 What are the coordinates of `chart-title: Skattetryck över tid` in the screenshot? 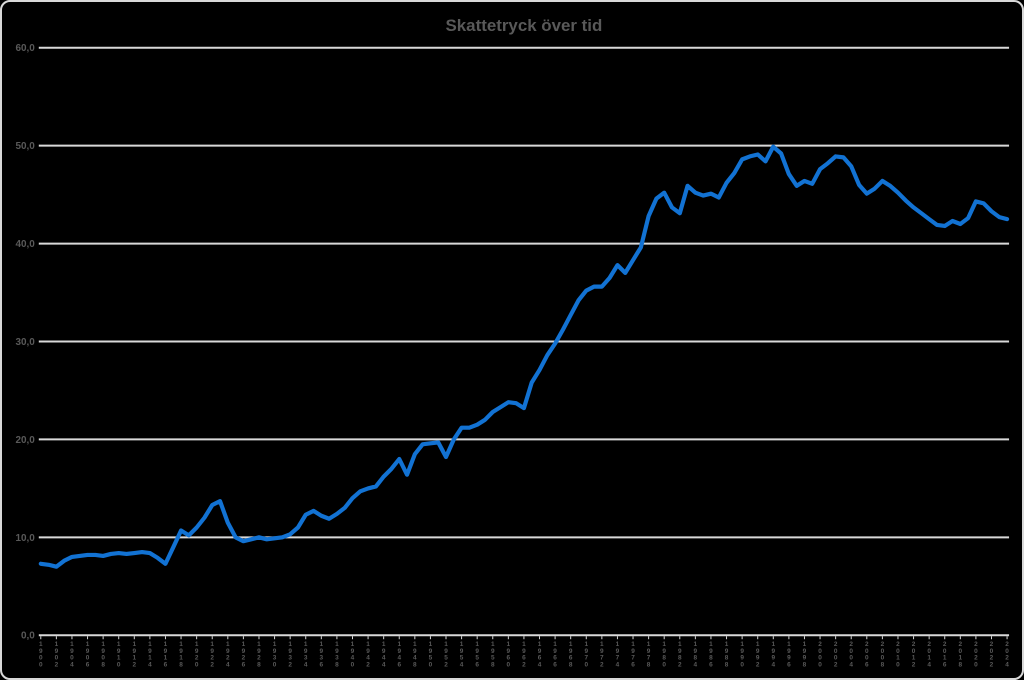 It's located at (524, 25).